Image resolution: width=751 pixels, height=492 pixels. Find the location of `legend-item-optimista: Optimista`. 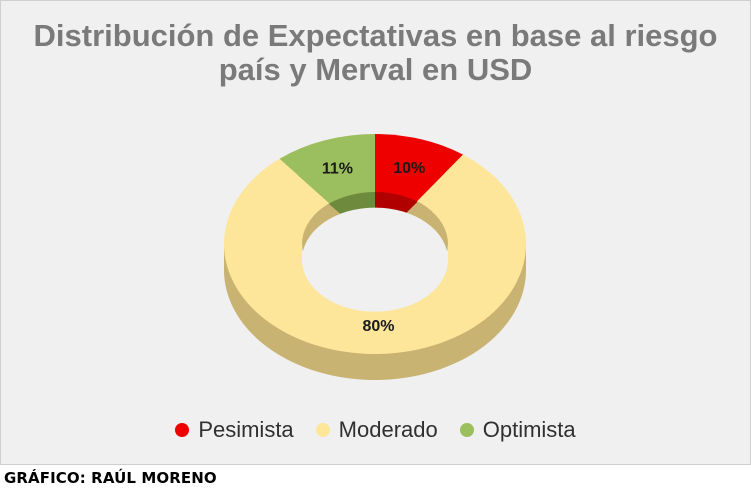

legend-item-optimista: Optimista is located at coordinates (517, 430).